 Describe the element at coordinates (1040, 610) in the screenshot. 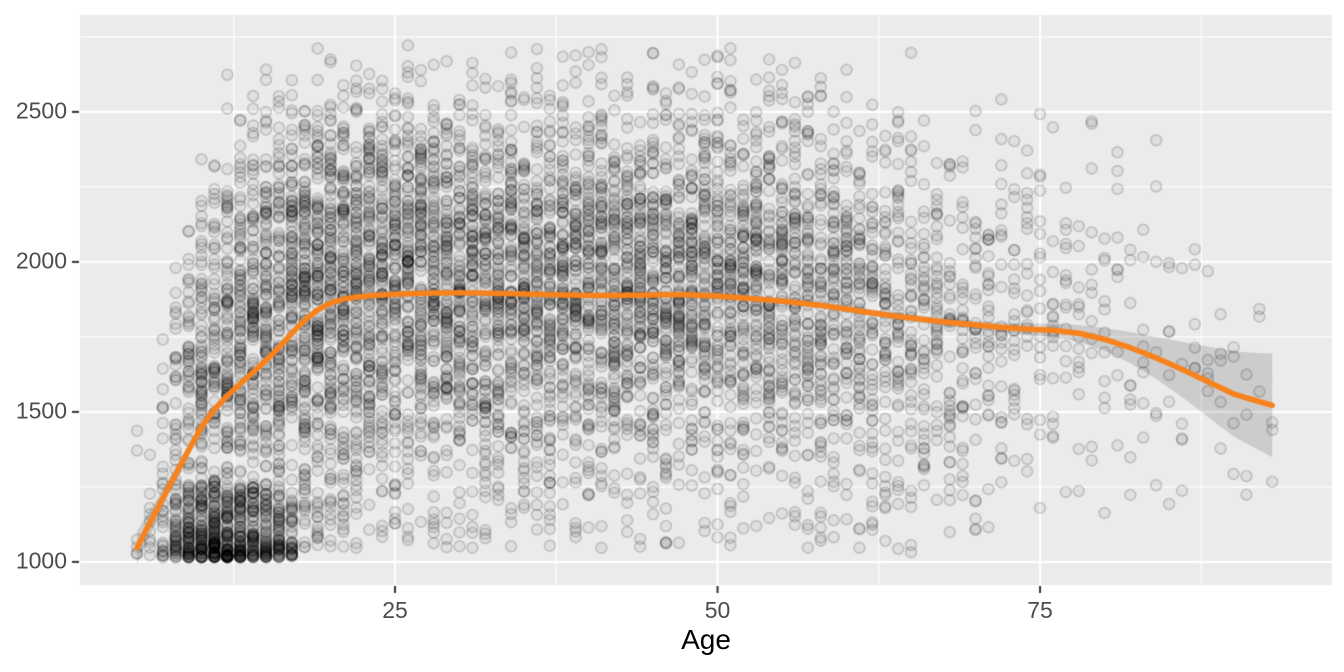

I see `x-axis-tick-label: 75` at that location.